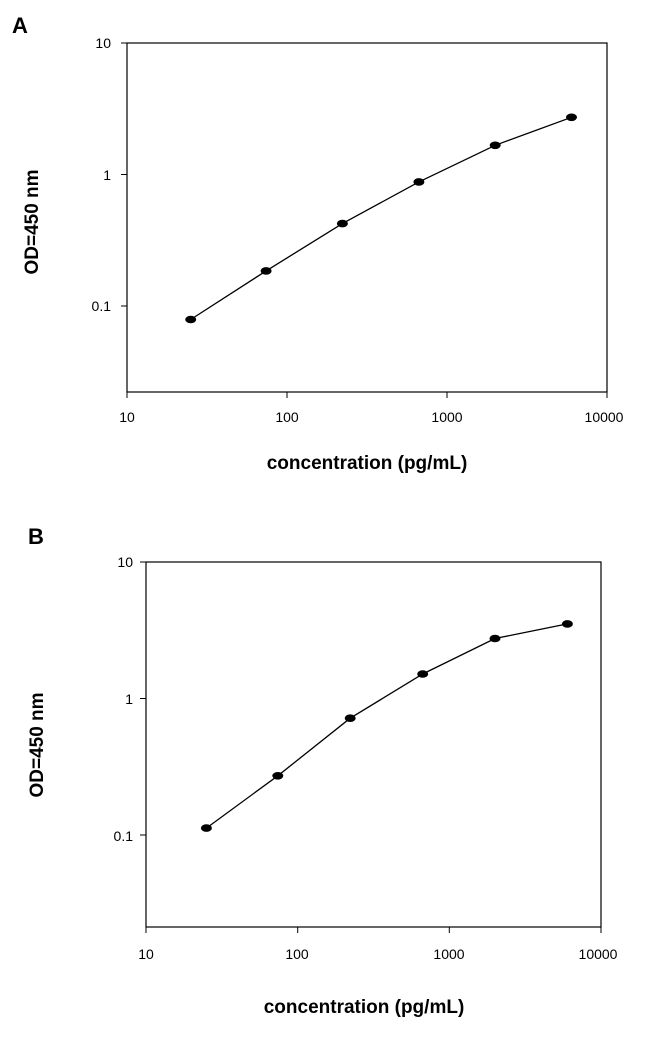 The width and height of the screenshot is (650, 1042). Describe the element at coordinates (378, 944) in the screenshot. I see `x-ticks-b: 10 100 1000 10000` at that location.